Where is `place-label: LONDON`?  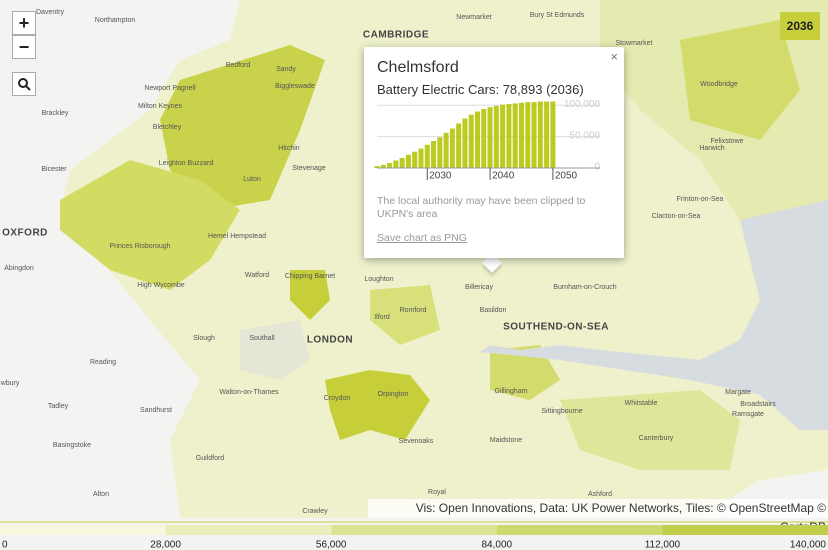
place-label: LONDON is located at coordinates (330, 340).